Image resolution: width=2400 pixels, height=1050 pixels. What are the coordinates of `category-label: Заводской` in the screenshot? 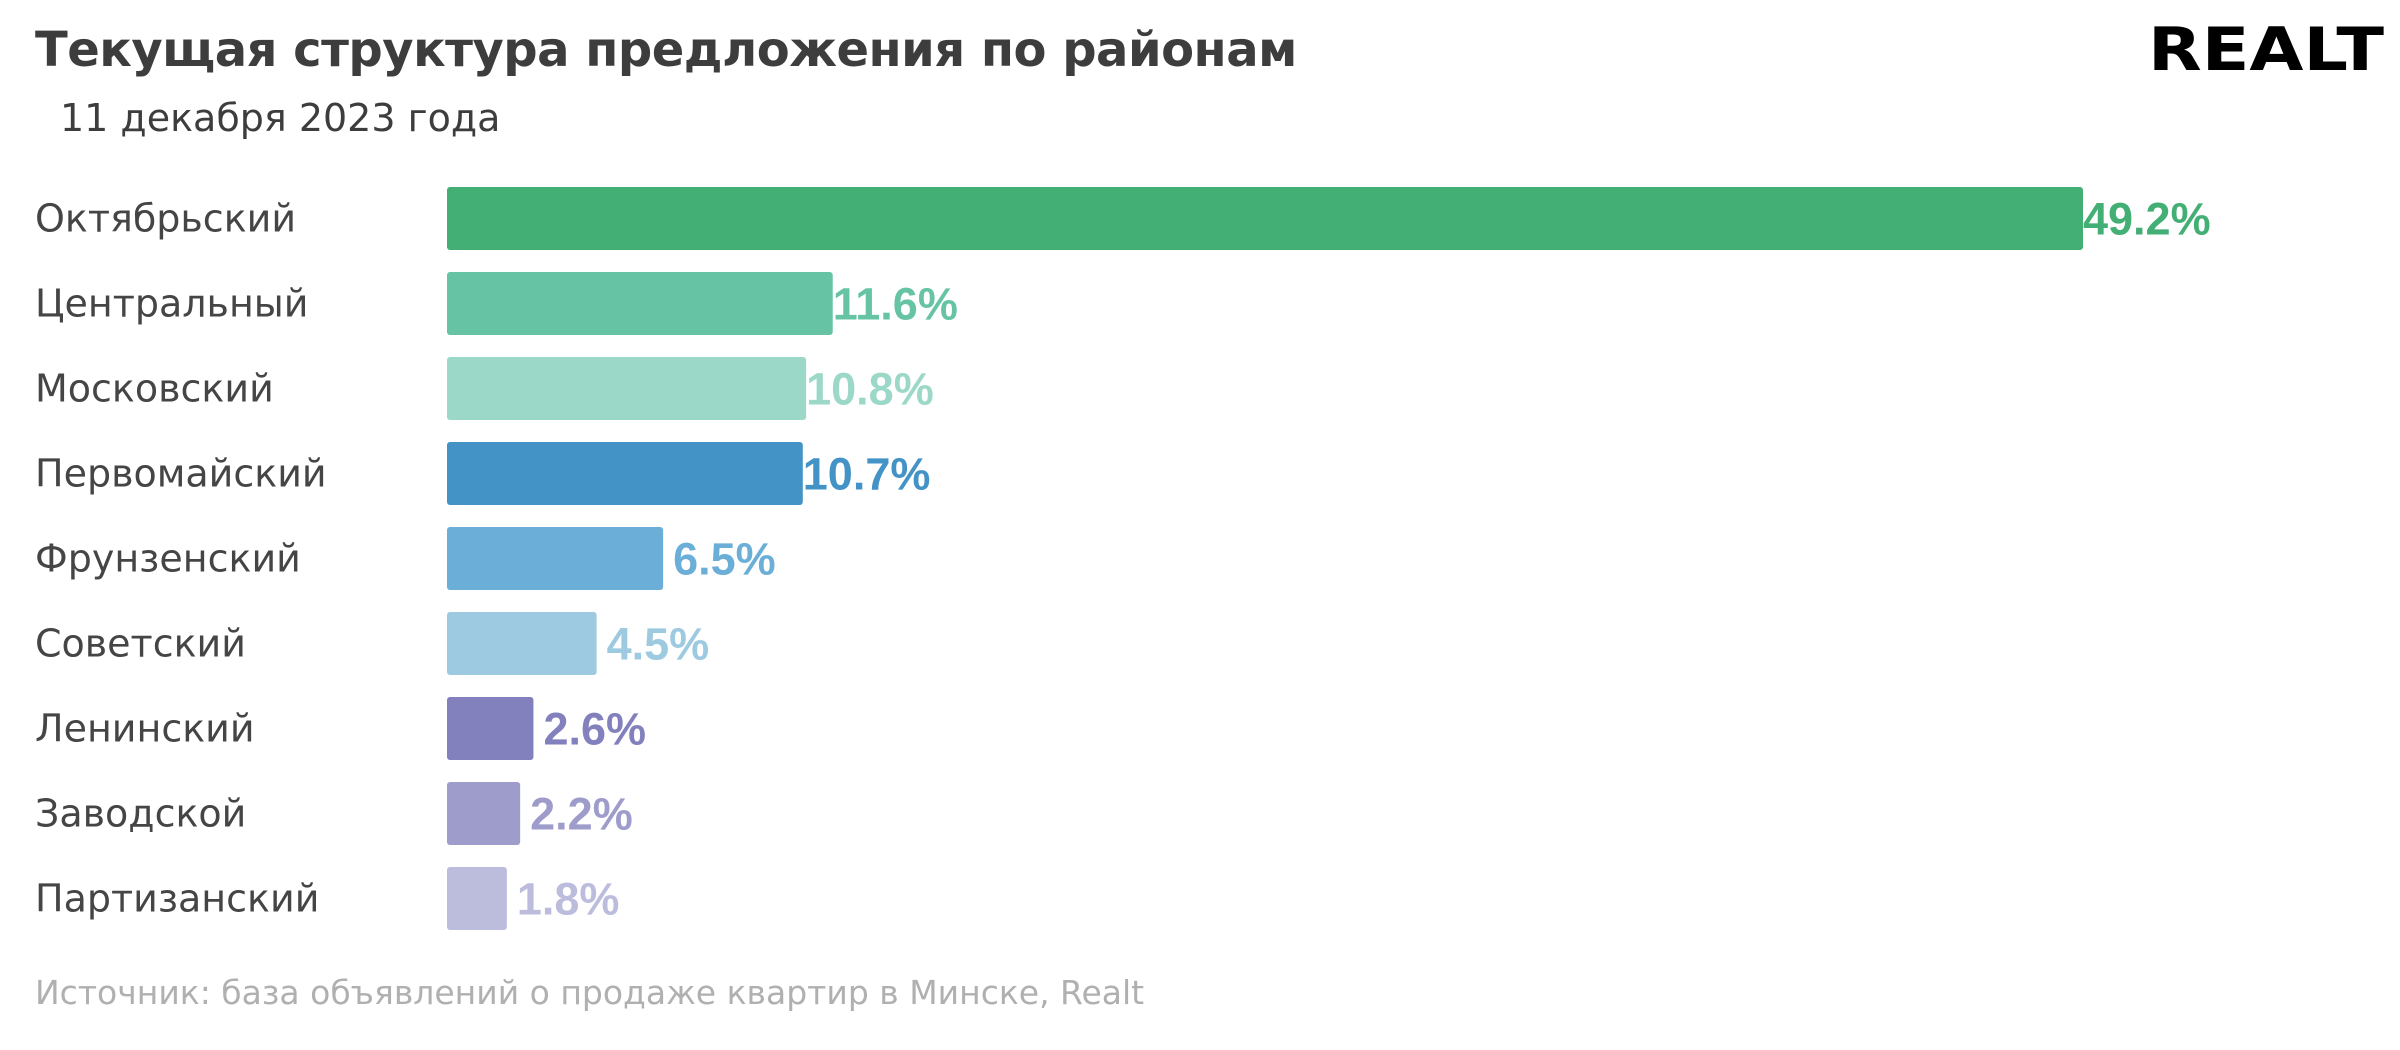 It's located at (140, 814).